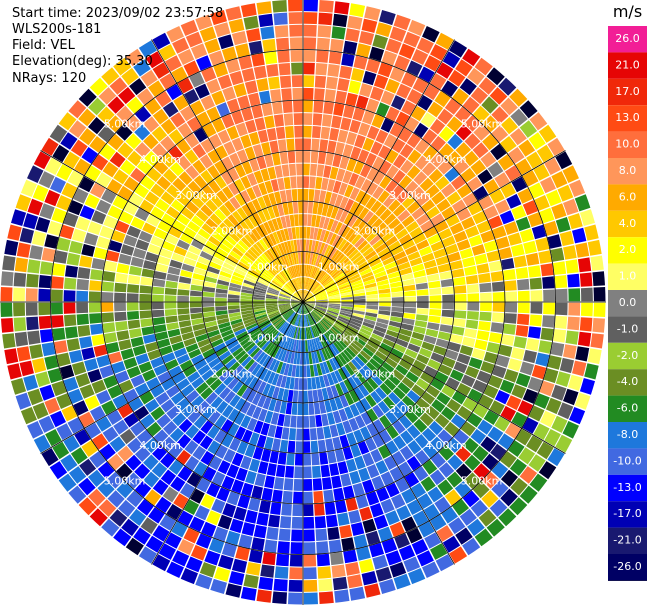  What do you see at coordinates (232, 373) in the screenshot?
I see `range-ring-label: 2.00km` at bounding box center [232, 373].